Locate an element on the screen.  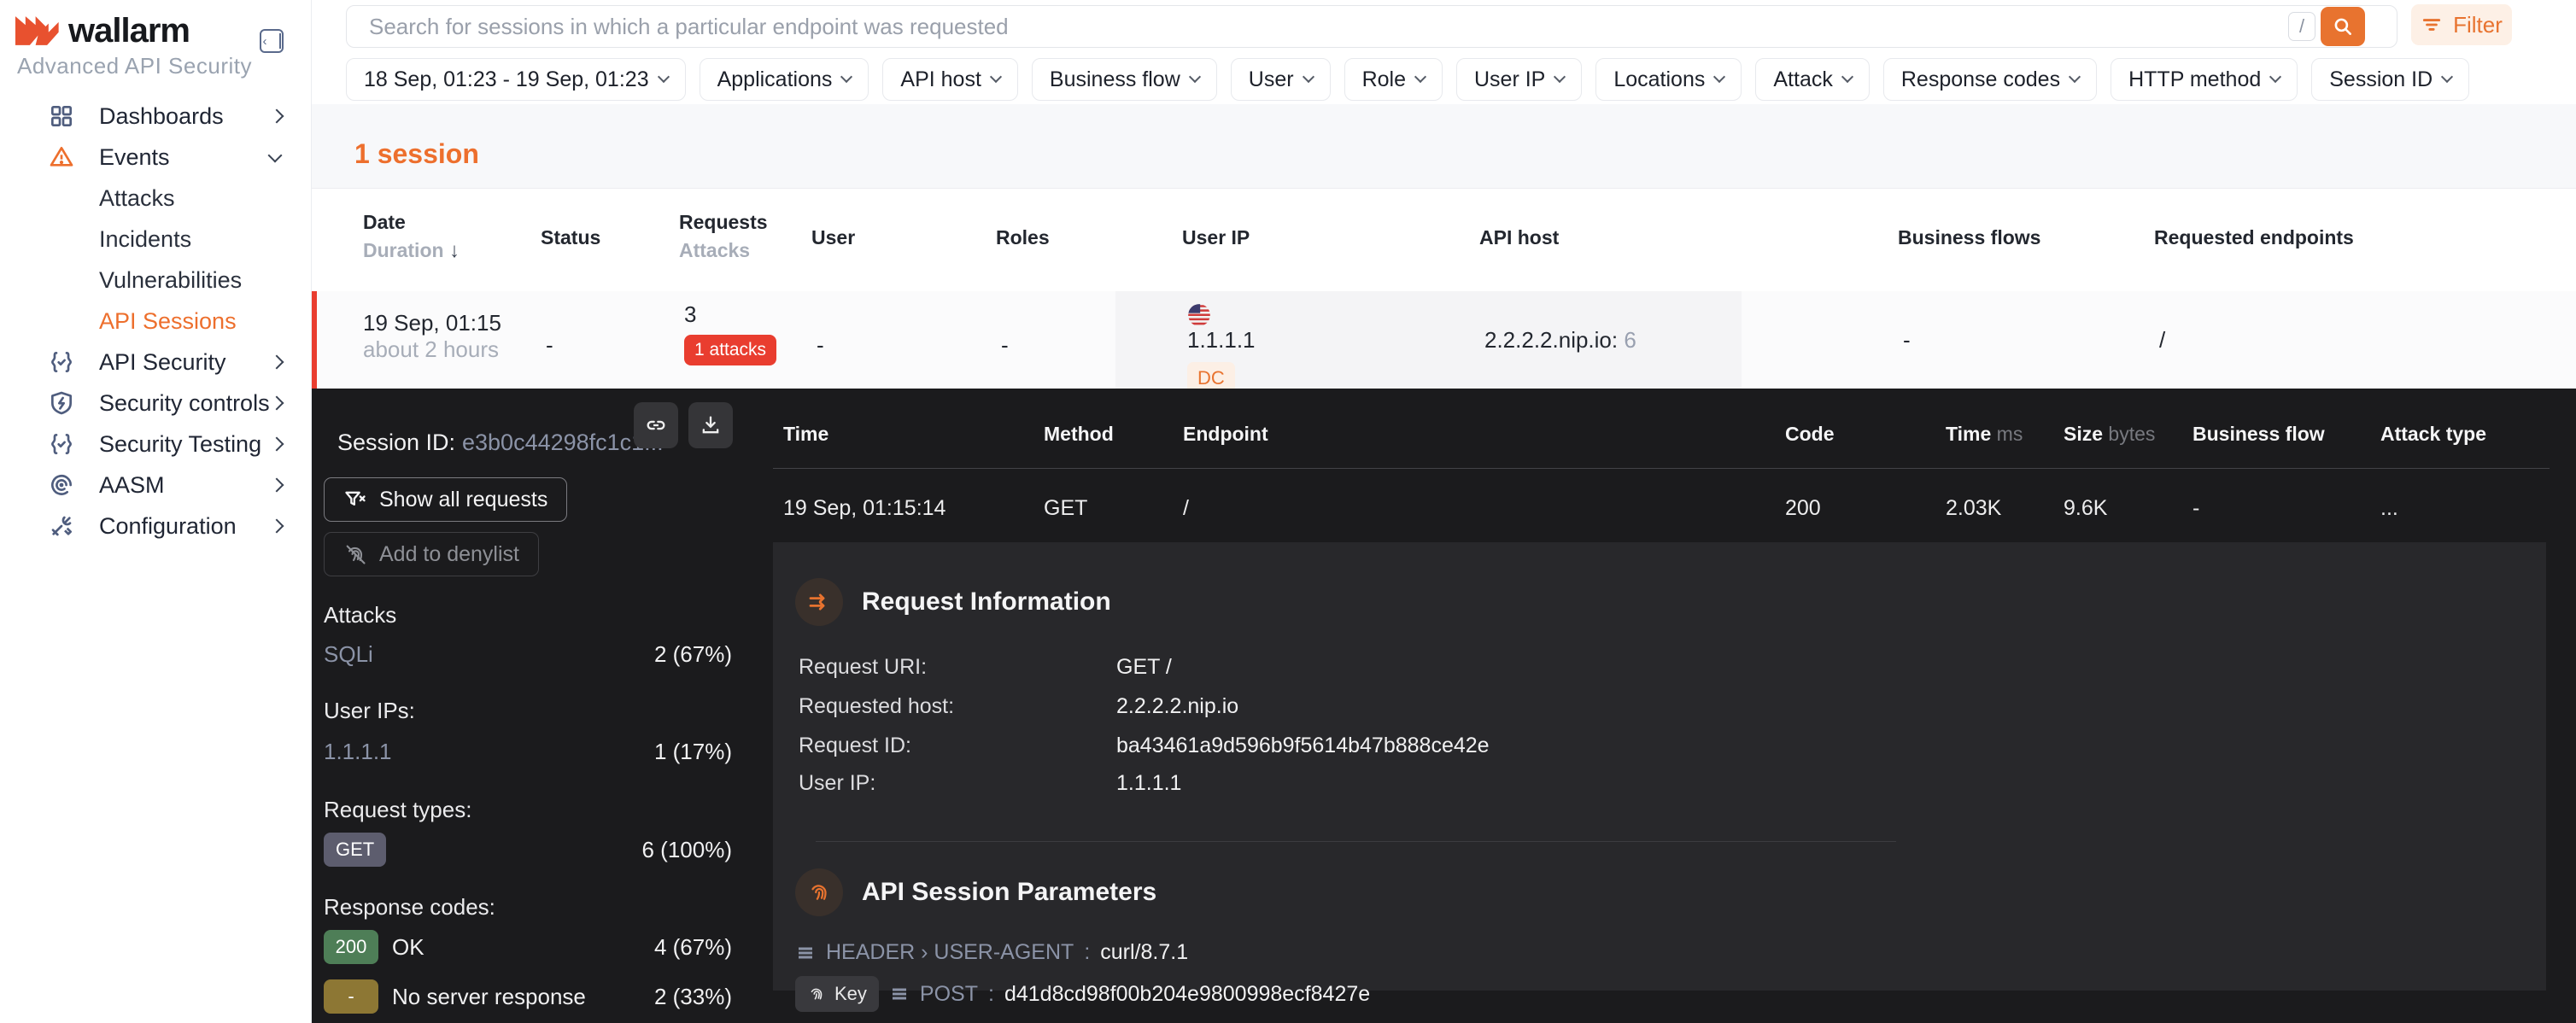
kv-label: User IP: is located at coordinates (837, 783).